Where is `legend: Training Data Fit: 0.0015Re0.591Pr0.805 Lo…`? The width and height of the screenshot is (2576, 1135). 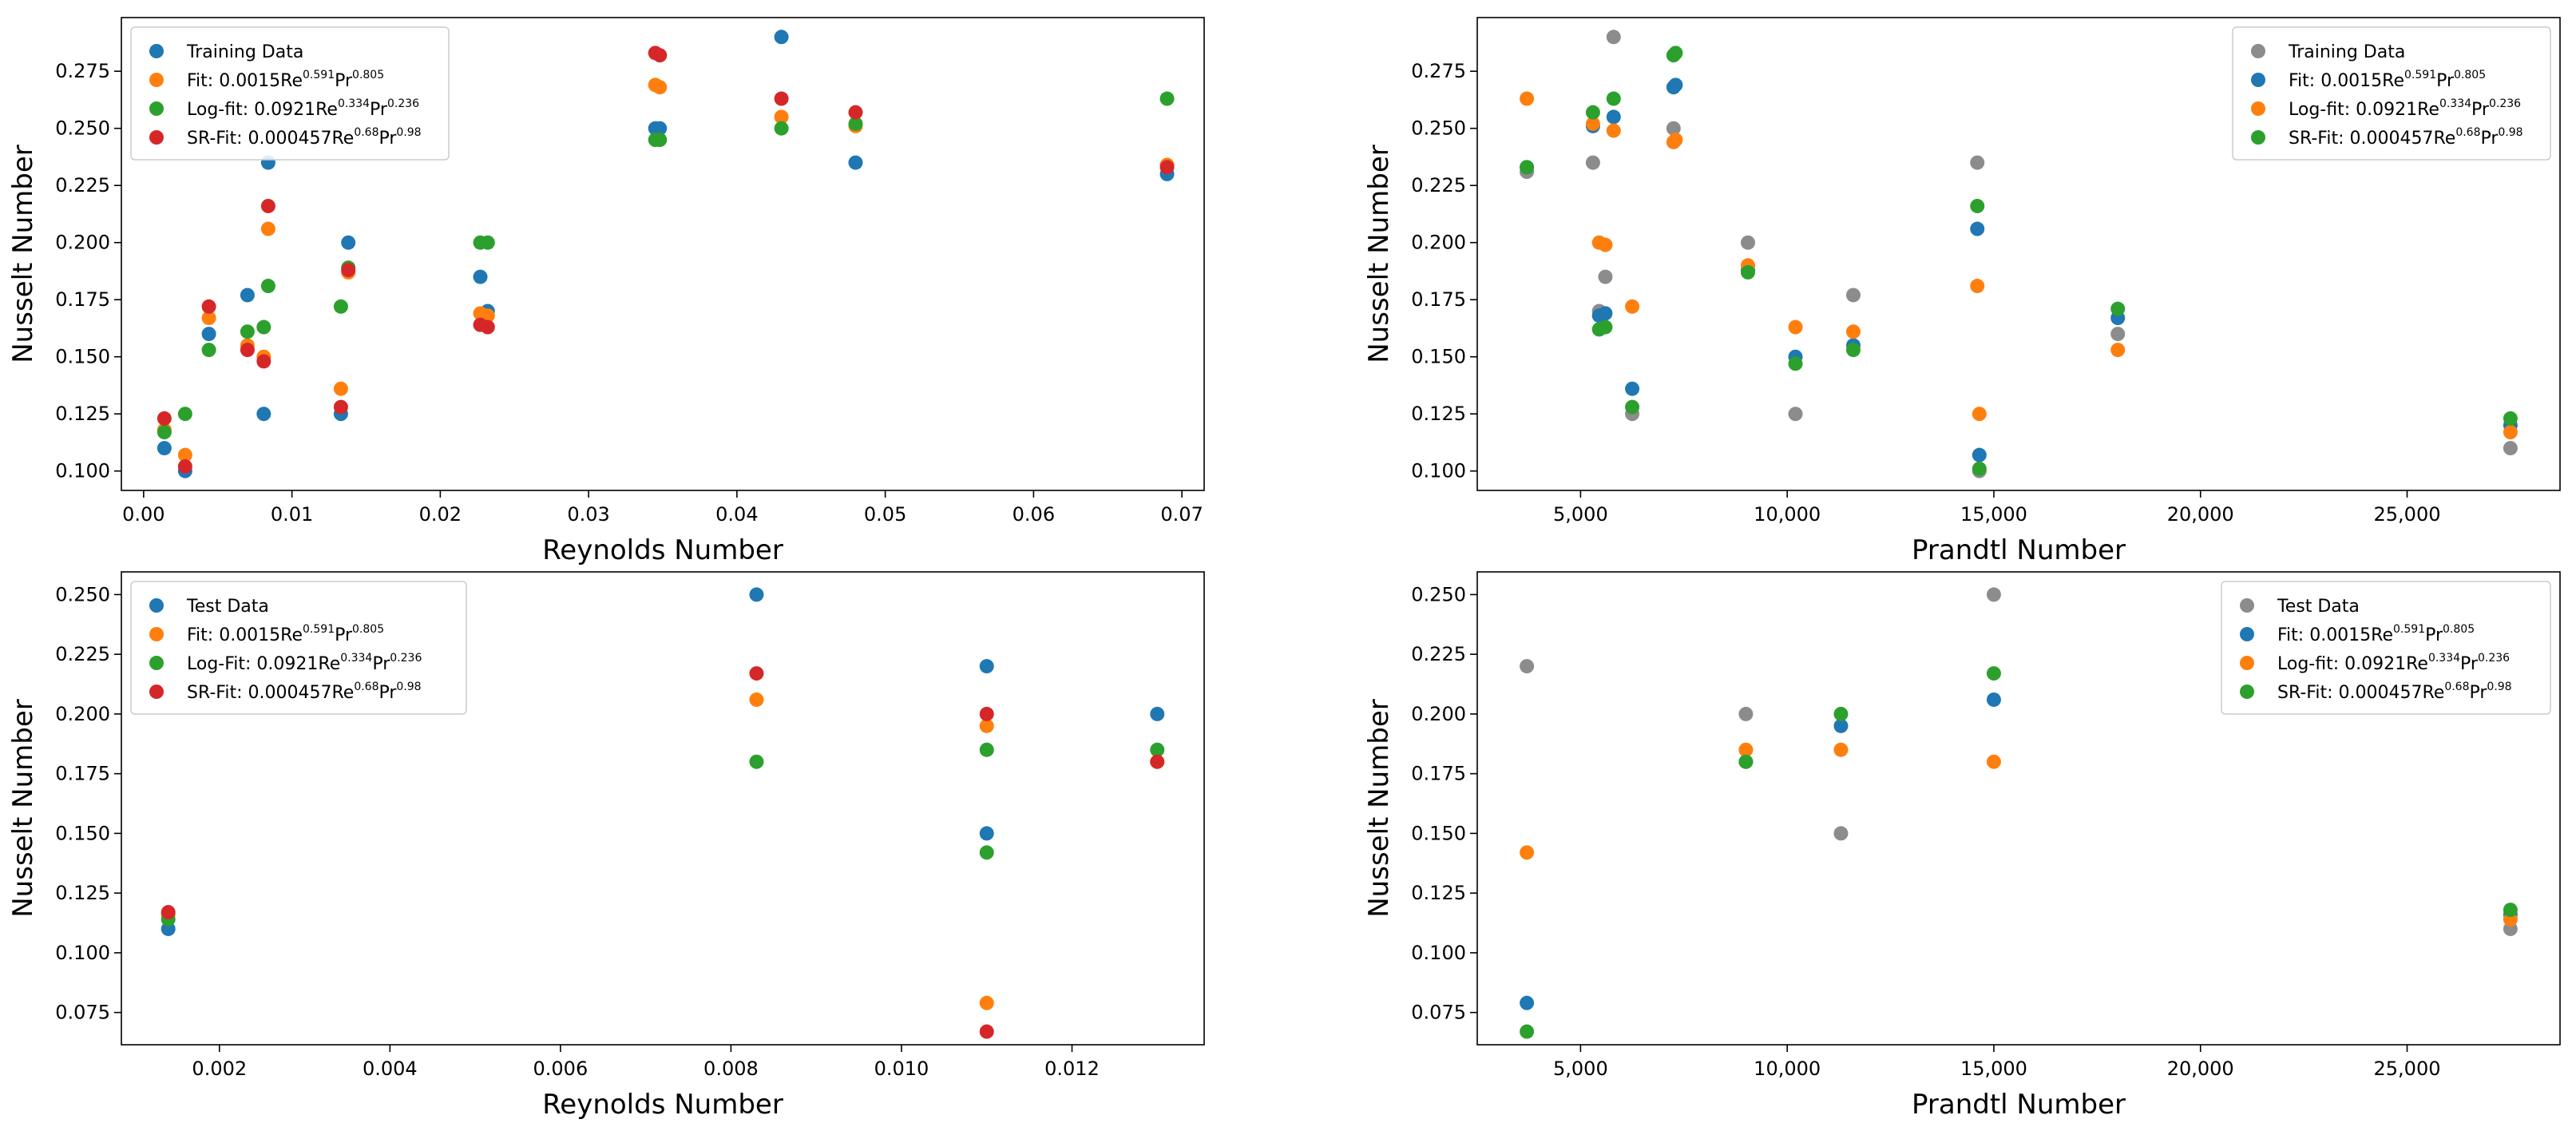 legend: Training Data Fit: 0.0015Re0.591Pr0.805 Lo… is located at coordinates (2391, 93).